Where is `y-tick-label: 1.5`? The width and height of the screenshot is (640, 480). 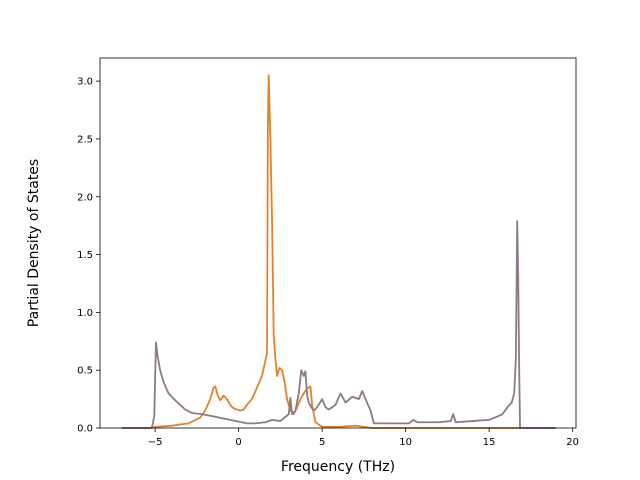
y-tick-label: 1.5 is located at coordinates (85, 255).